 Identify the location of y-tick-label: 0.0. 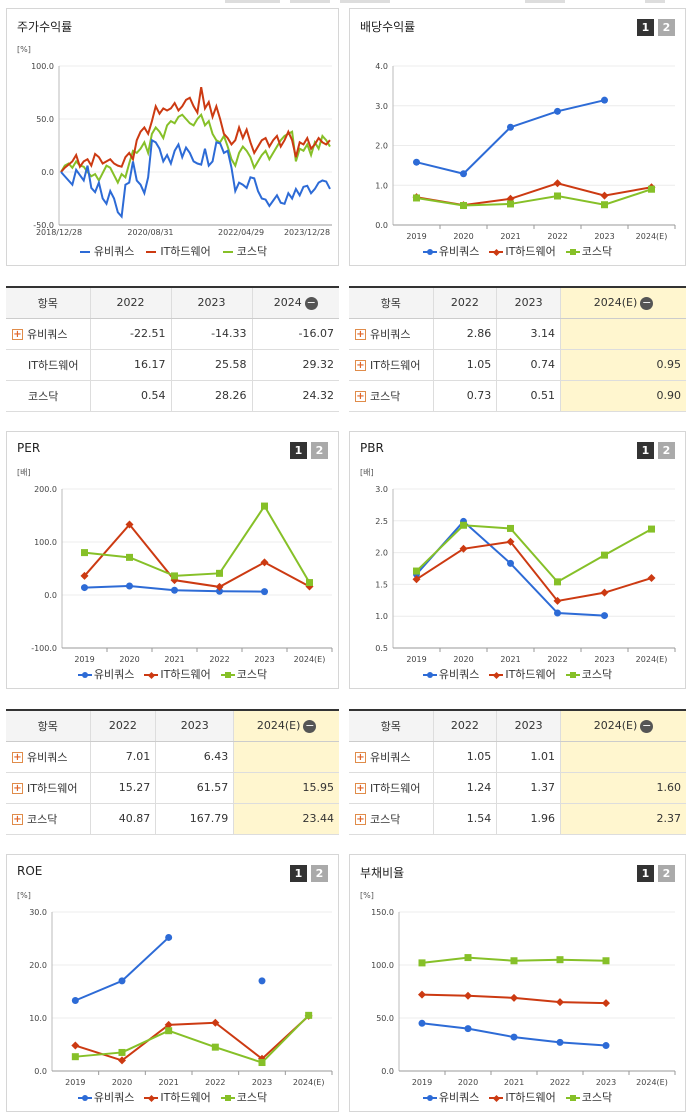
(40, 1071).